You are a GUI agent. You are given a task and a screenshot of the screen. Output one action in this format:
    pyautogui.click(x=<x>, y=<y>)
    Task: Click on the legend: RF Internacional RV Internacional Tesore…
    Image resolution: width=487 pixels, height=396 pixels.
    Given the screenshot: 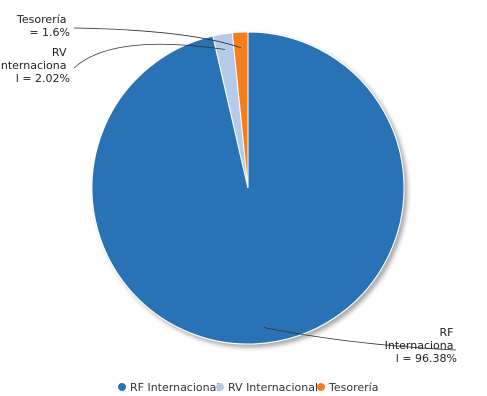 What is the action you would take?
    pyautogui.click(x=248, y=387)
    